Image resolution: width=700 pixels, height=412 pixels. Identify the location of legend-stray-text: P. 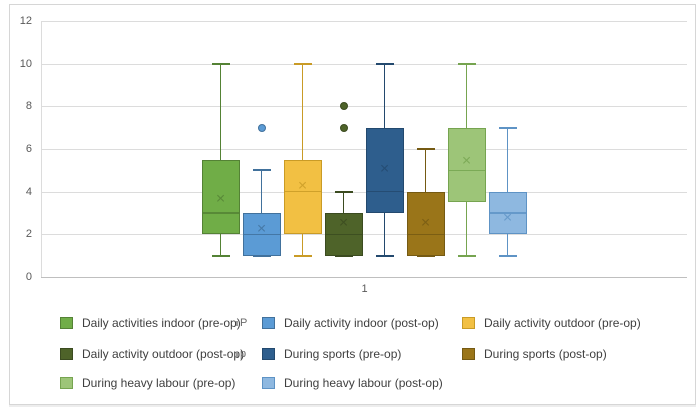
(241, 323).